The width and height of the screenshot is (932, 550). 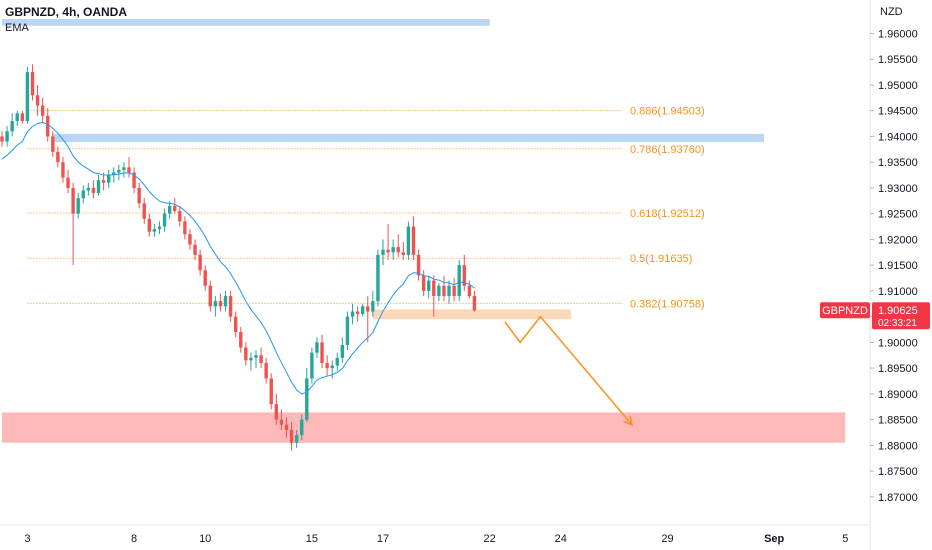 What do you see at coordinates (898, 369) in the screenshot?
I see `price-tick-label: 1.89500` at bounding box center [898, 369].